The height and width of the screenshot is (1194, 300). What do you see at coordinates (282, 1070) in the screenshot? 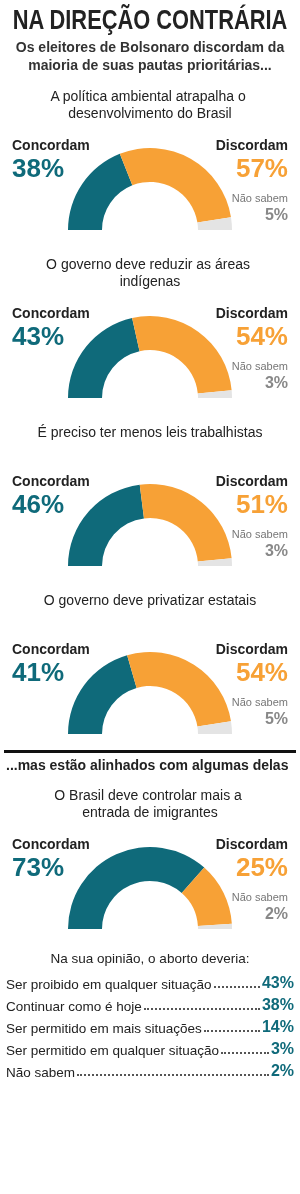
I see `text: 2%` at bounding box center [282, 1070].